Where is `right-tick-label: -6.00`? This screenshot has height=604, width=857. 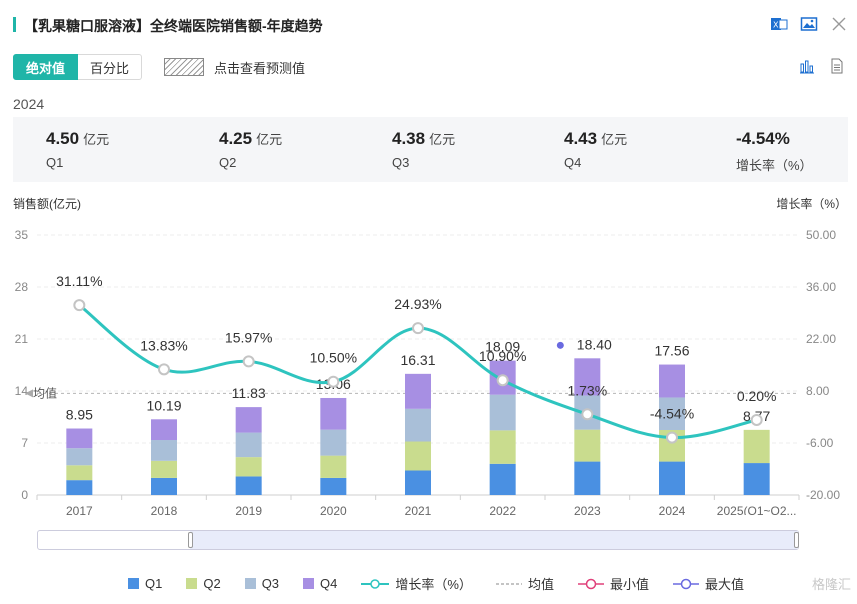 right-tick-label: -6.00 is located at coordinates (820, 443).